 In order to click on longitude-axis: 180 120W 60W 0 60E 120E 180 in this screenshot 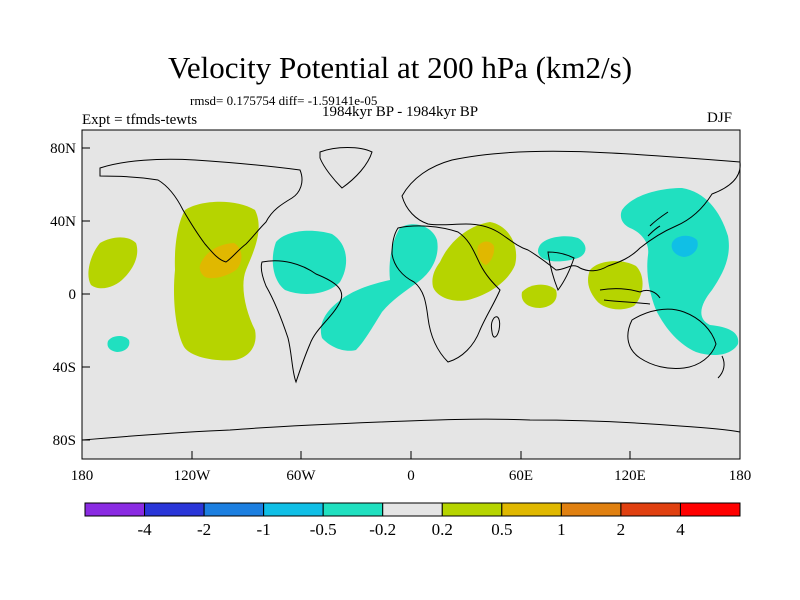, I will do `click(411, 467)`.